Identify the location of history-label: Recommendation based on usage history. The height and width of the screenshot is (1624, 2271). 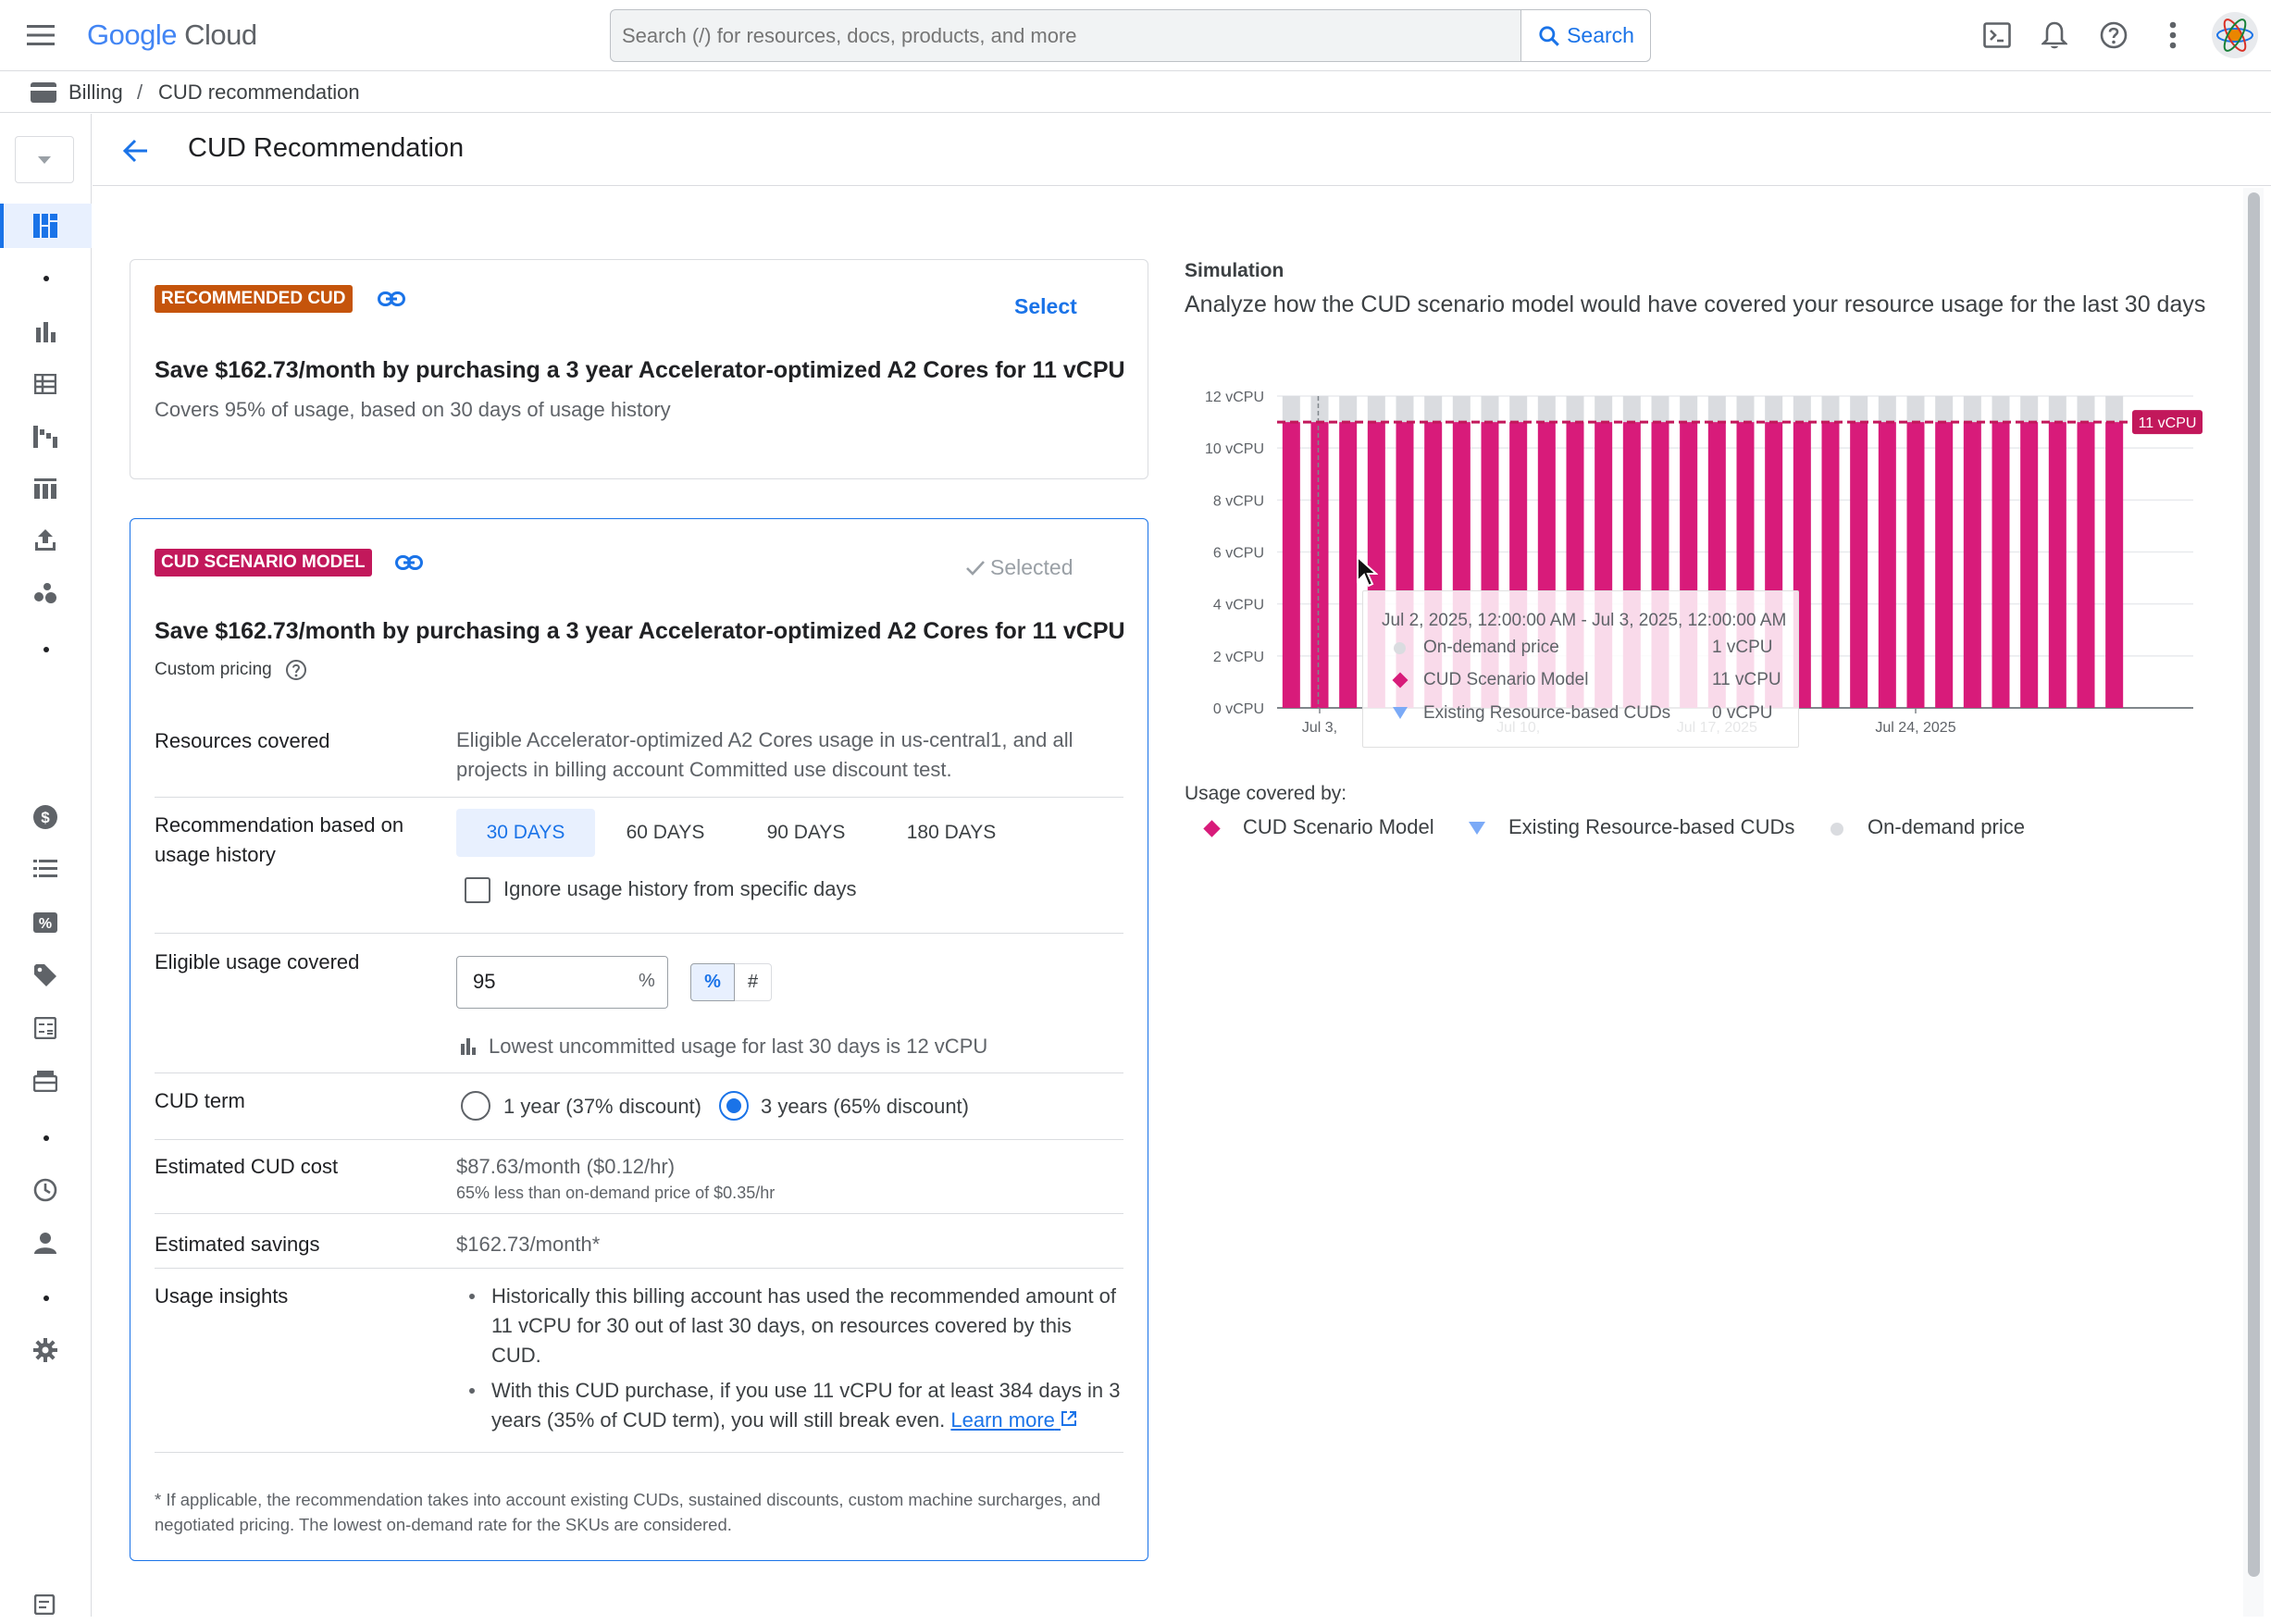
(279, 839).